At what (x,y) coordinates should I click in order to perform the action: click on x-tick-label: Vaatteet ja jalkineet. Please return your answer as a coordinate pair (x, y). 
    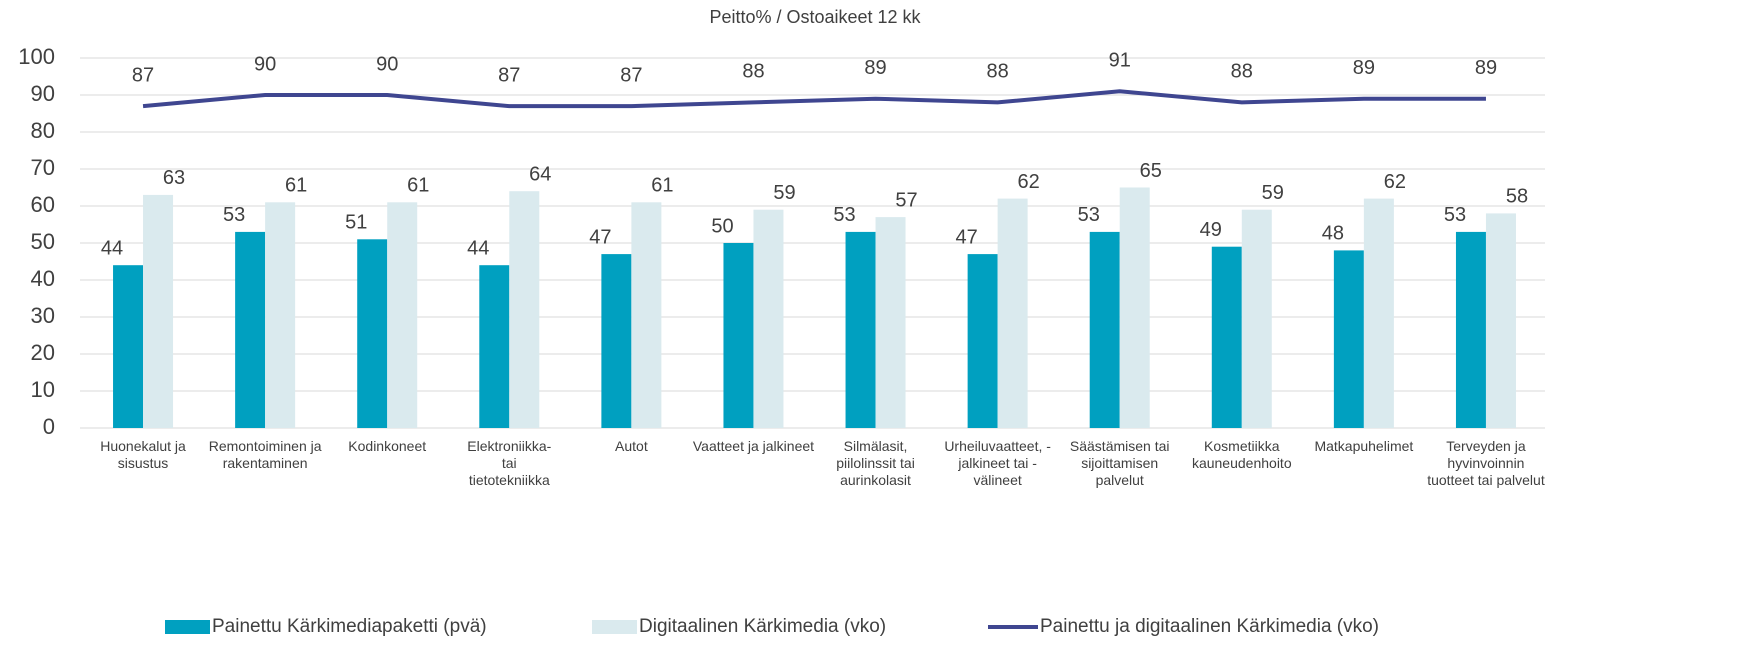
    Looking at the image, I should click on (753, 446).